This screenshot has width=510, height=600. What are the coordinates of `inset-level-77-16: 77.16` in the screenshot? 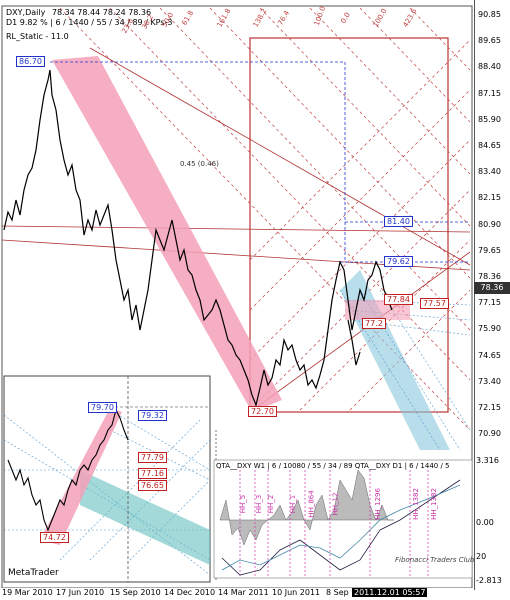 It's located at (152, 473).